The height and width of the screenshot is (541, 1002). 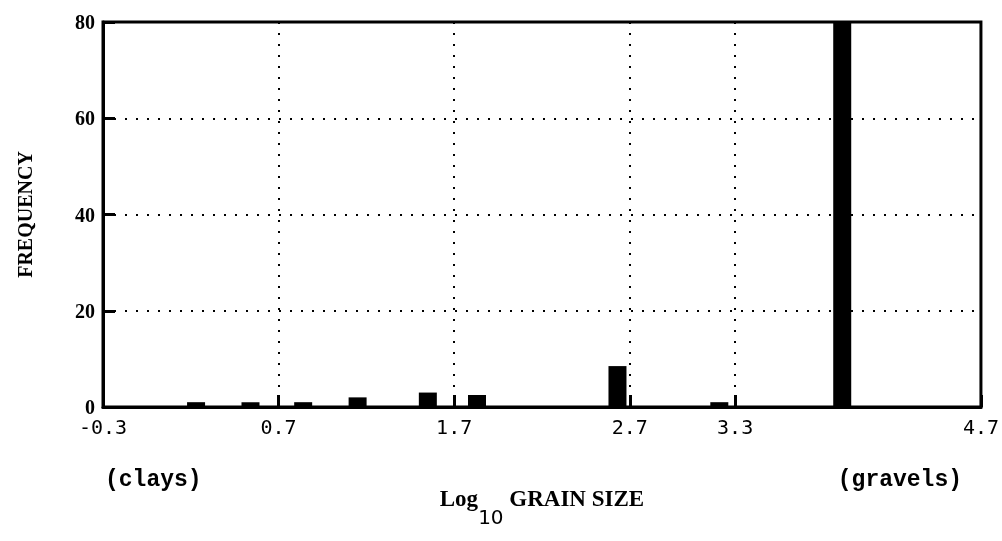 I want to click on y-tick-label: 40, so click(x=85, y=214).